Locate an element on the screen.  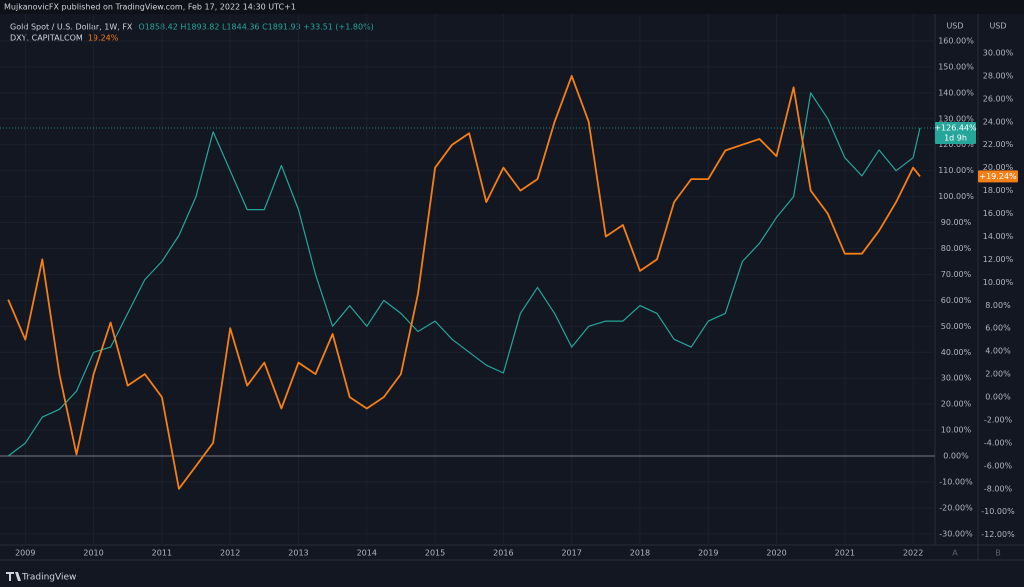
x-tick-label: 2019 is located at coordinates (708, 553).